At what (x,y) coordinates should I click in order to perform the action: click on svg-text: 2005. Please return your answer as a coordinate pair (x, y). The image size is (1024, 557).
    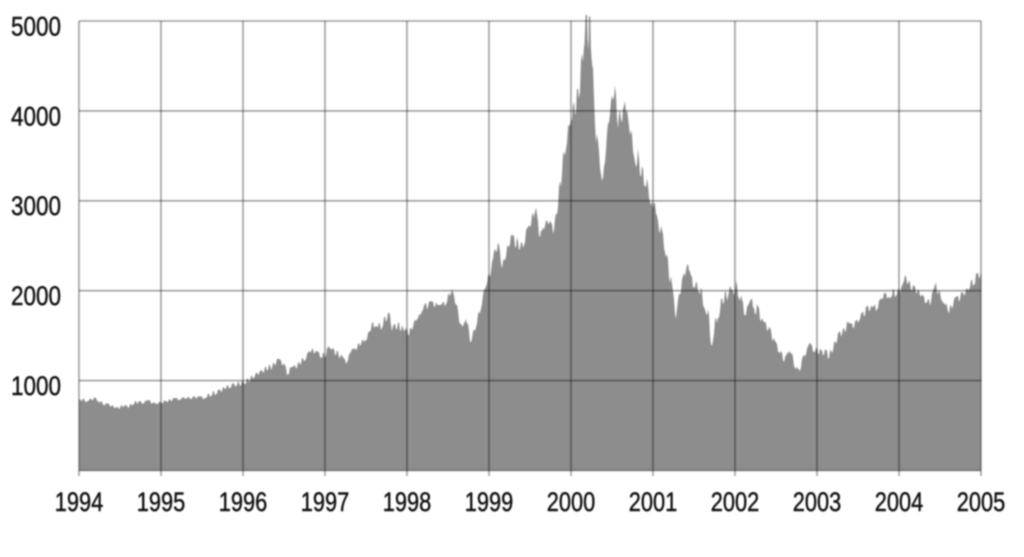
    Looking at the image, I should click on (981, 502).